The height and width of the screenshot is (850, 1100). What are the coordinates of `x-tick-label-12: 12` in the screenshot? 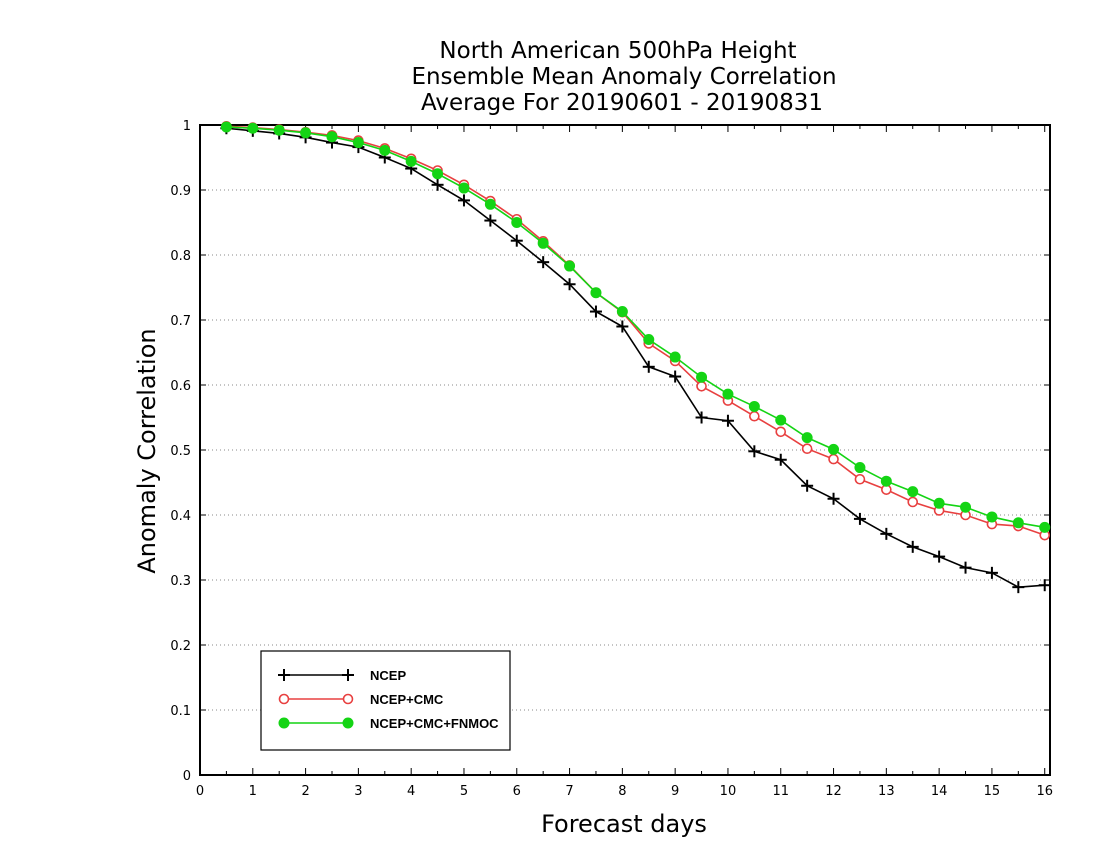 It's located at (833, 791).